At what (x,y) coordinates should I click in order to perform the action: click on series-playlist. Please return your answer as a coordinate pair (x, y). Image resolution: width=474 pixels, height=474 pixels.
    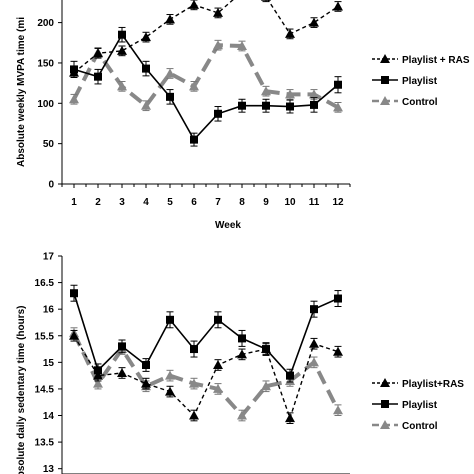
    Looking at the image, I should click on (206, 86).